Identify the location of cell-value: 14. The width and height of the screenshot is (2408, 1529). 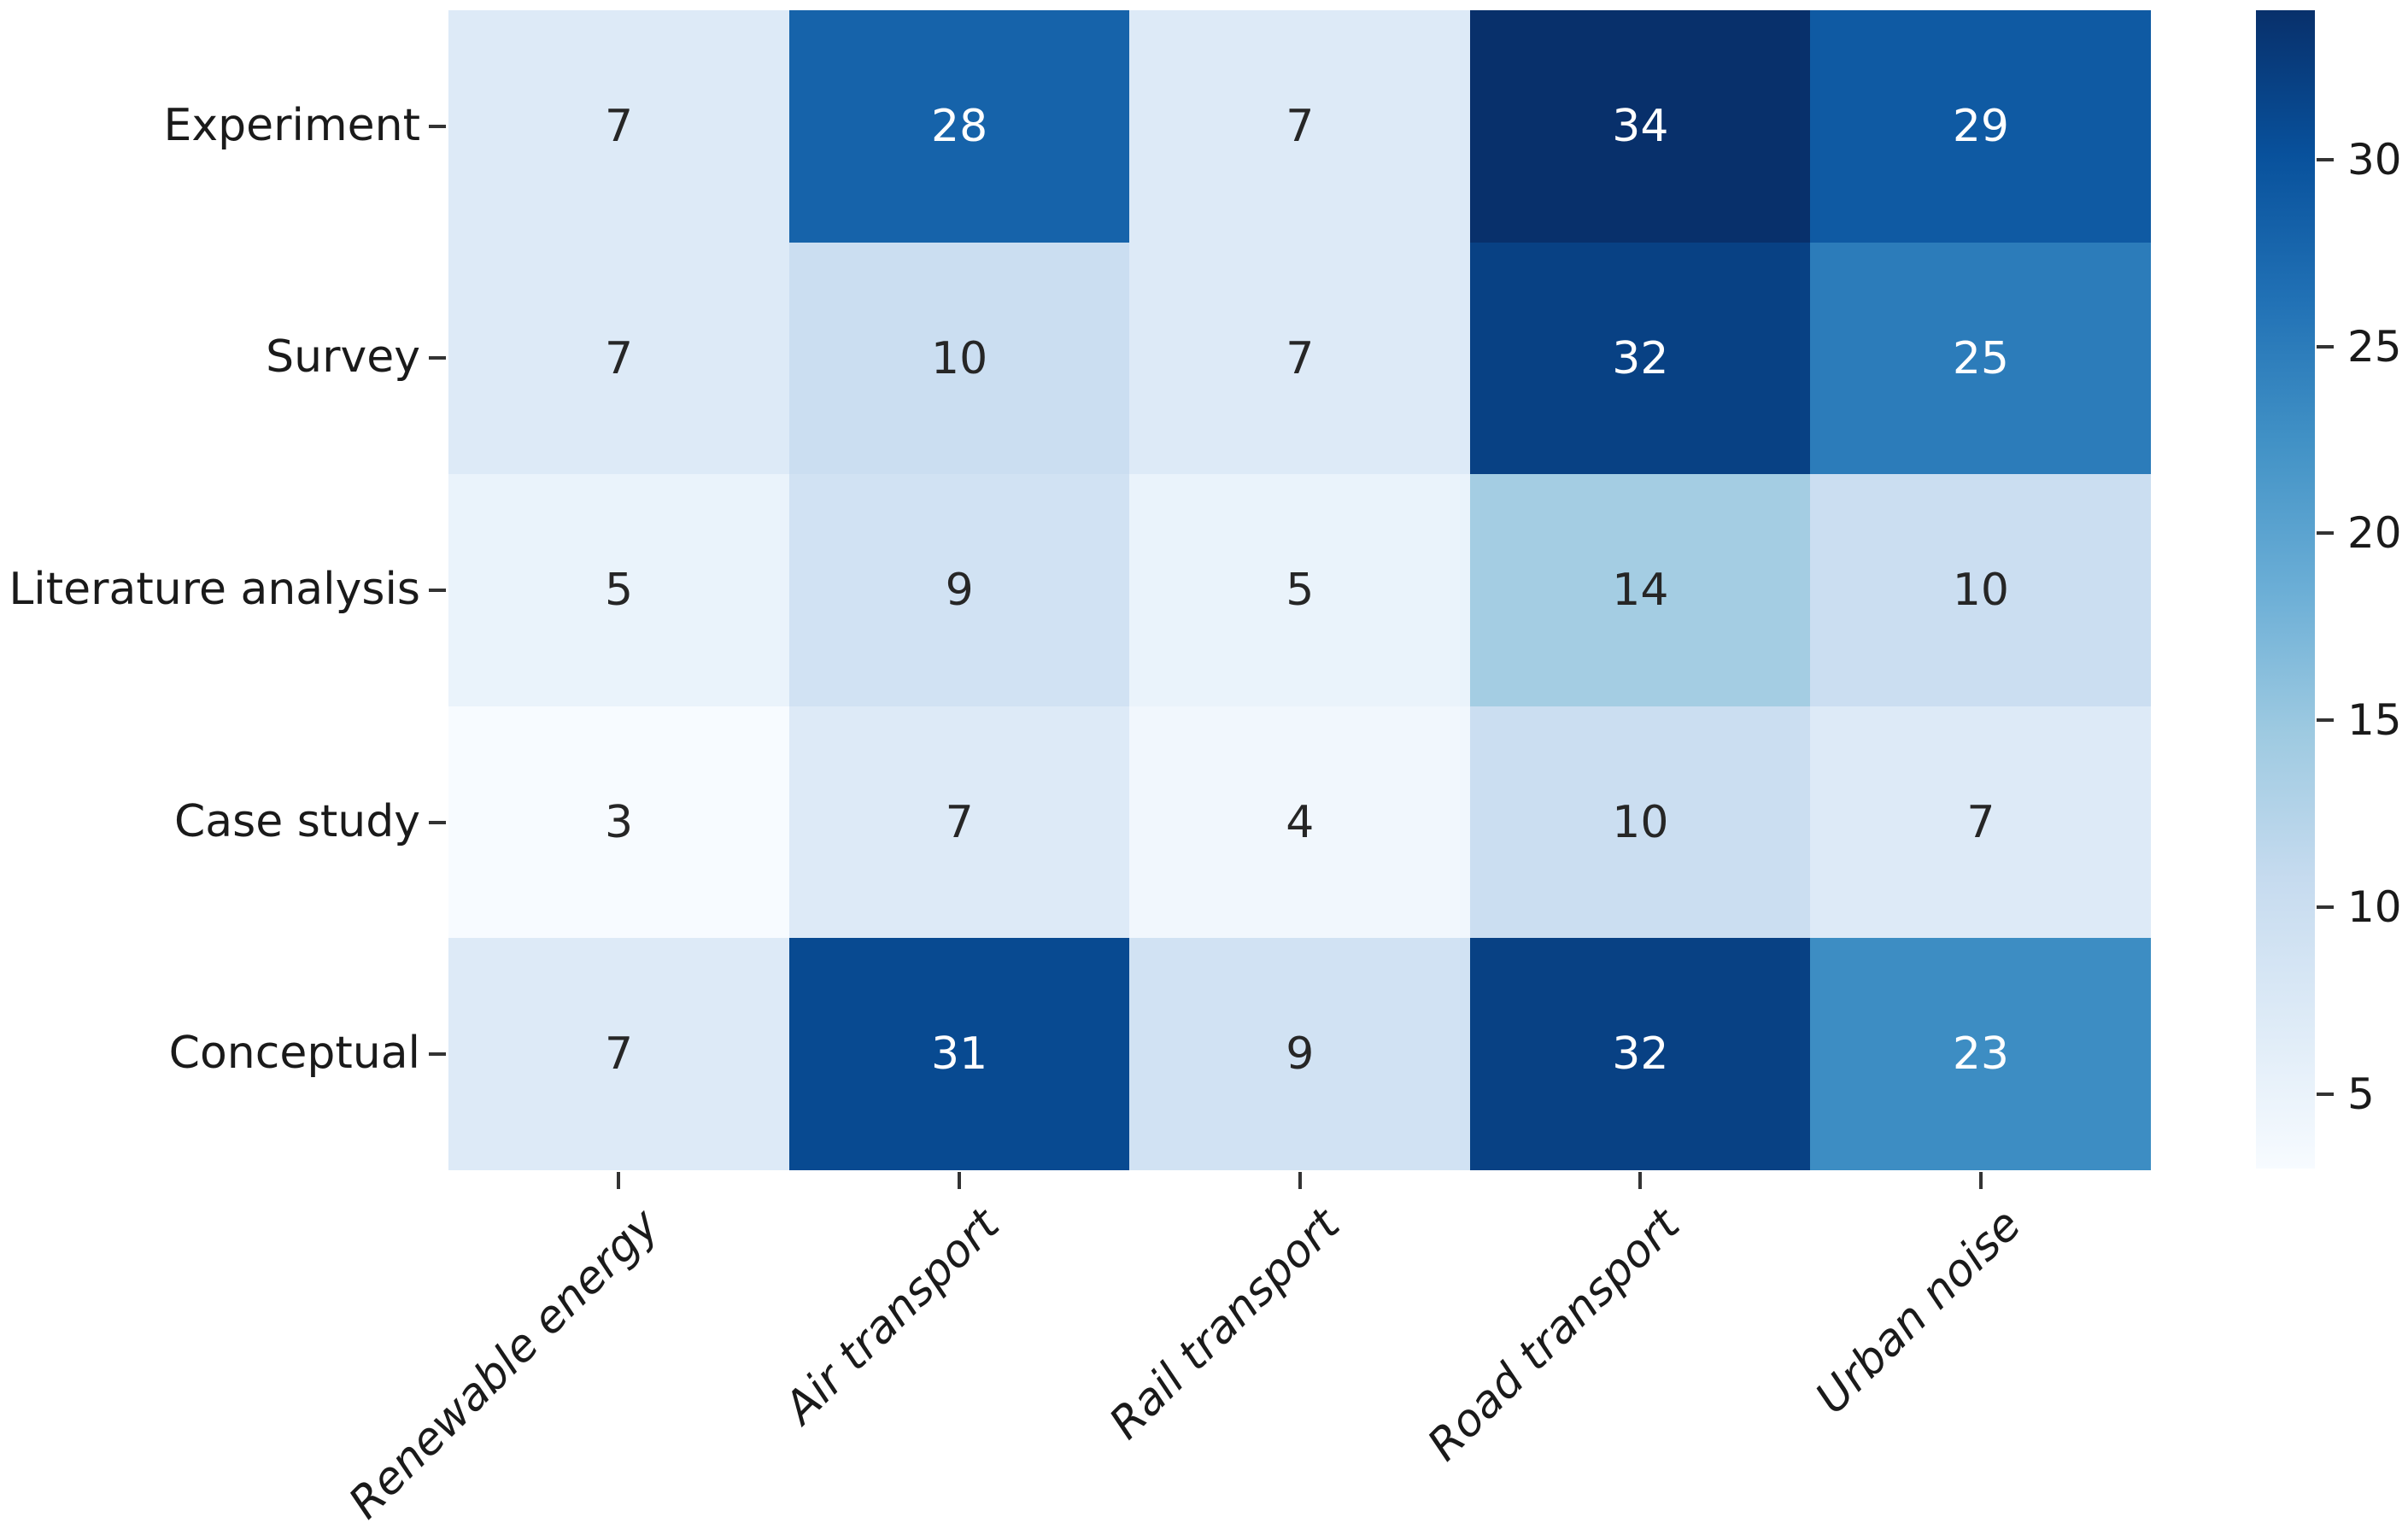
(1640, 591).